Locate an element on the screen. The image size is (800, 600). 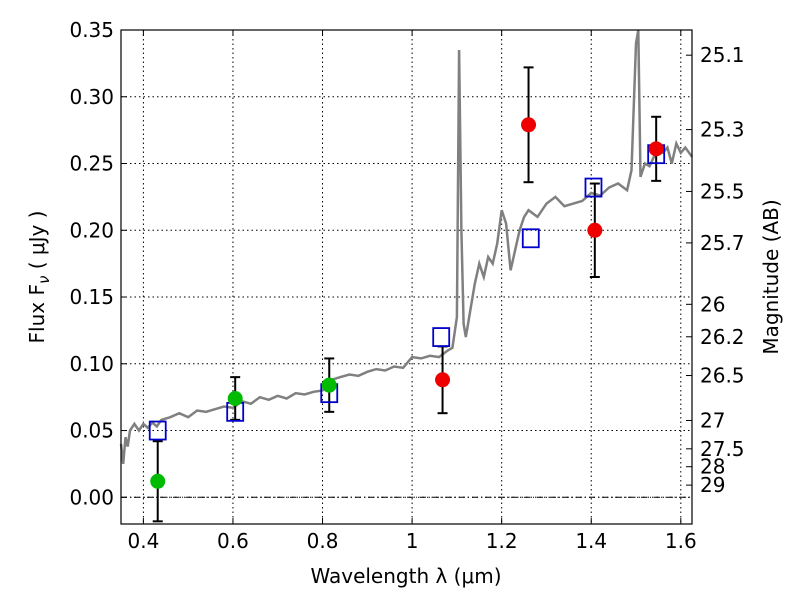
y-tick-label: 0.25 is located at coordinates (91, 164).